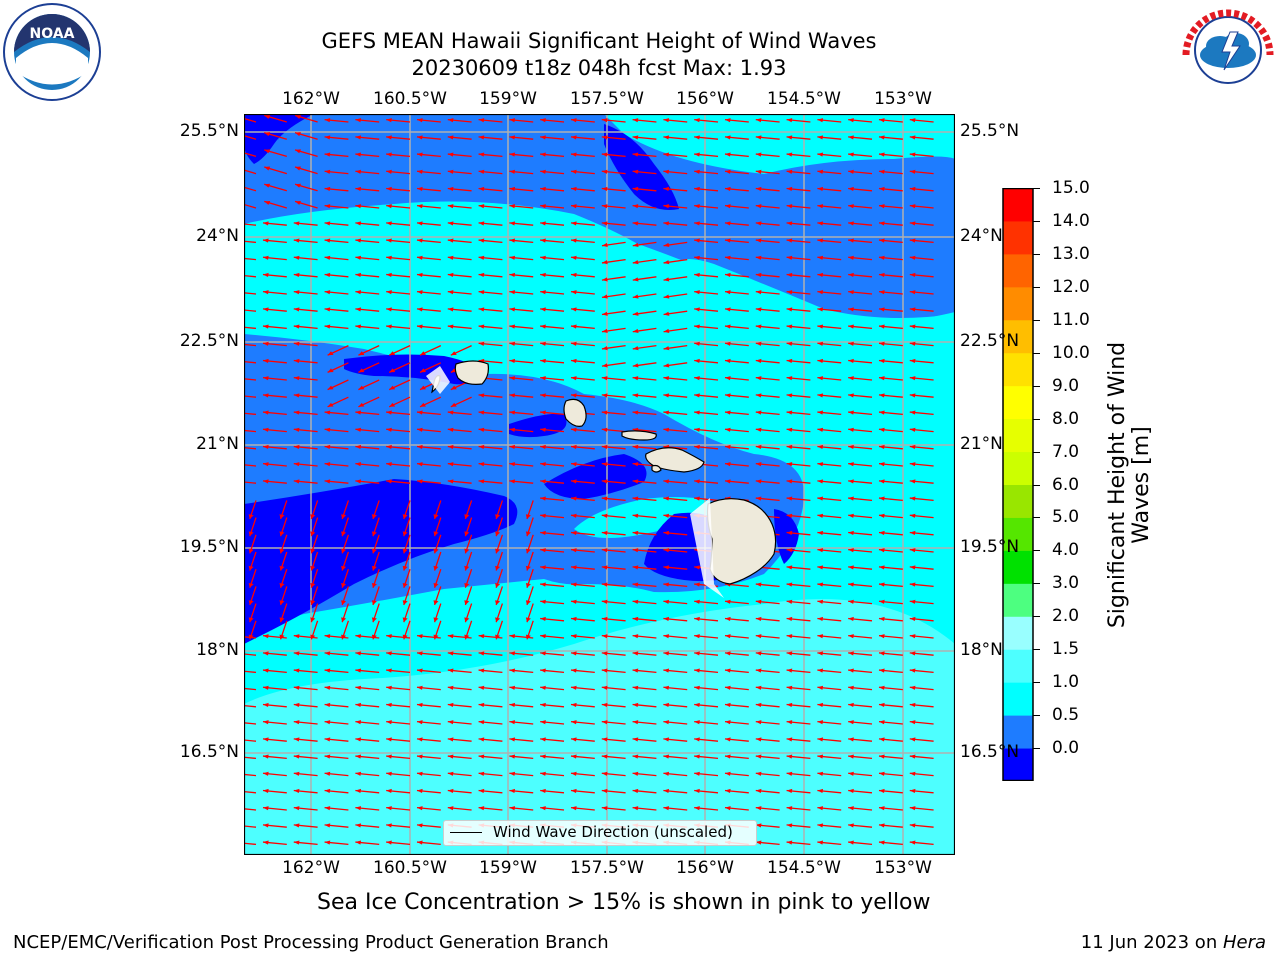 Image resolution: width=1280 pixels, height=960 pixels. Describe the element at coordinates (471, 372) in the screenshot. I see `island-kauai` at that location.